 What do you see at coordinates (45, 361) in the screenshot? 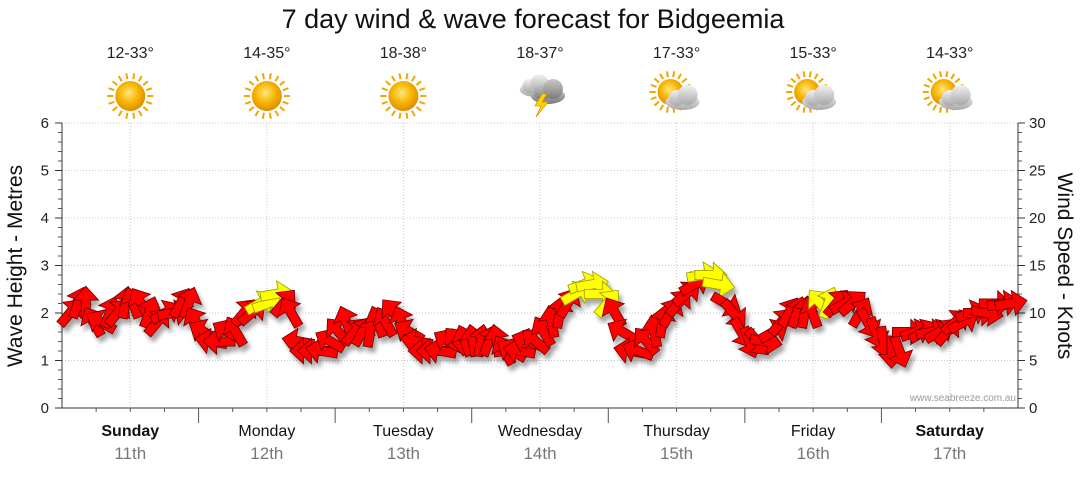
I see `left-tick-label: 1` at bounding box center [45, 361].